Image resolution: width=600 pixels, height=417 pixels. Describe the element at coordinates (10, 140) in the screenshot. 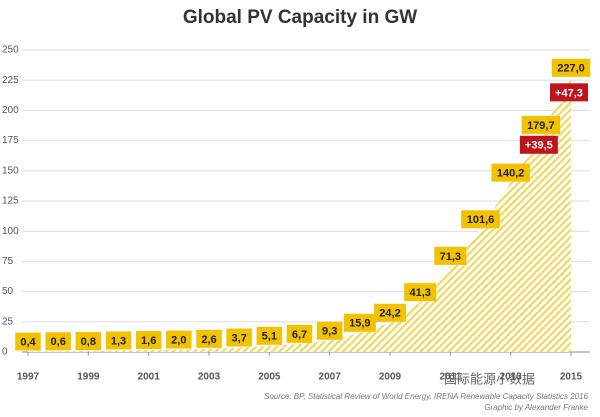

I see `y-tick-label: 175` at that location.